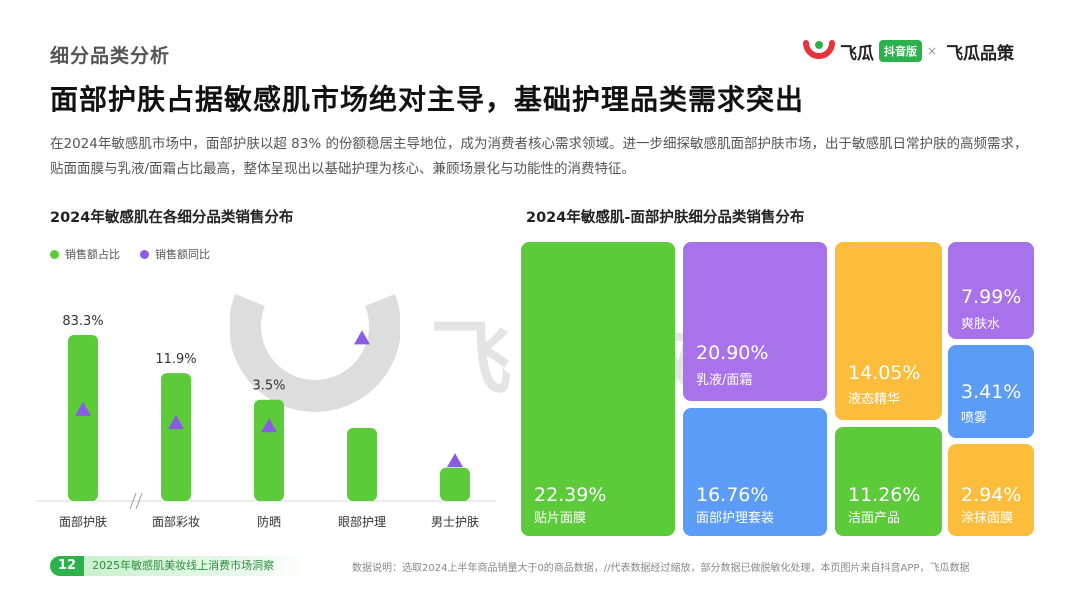  What do you see at coordinates (888, 331) in the screenshot?
I see `treemap-tile-4: 14.05% 液态精华` at bounding box center [888, 331].